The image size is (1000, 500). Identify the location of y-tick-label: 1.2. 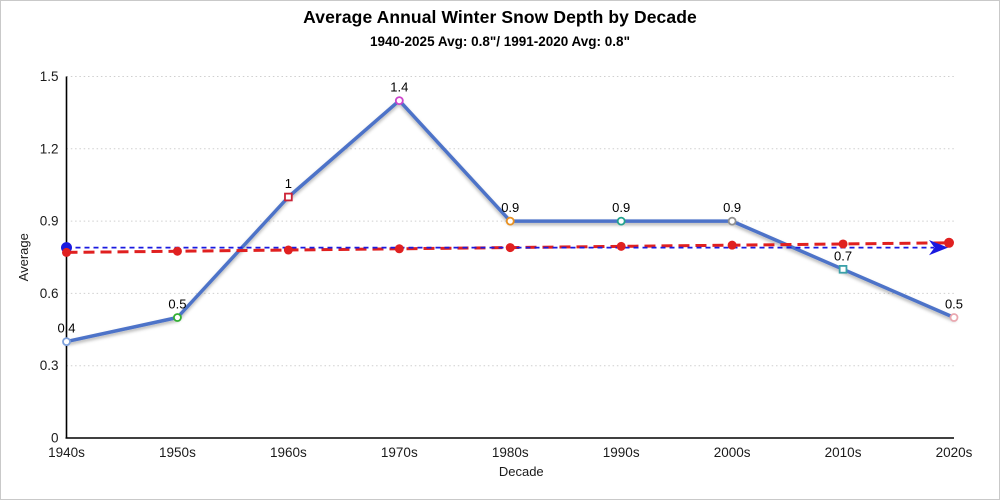
(49, 148).